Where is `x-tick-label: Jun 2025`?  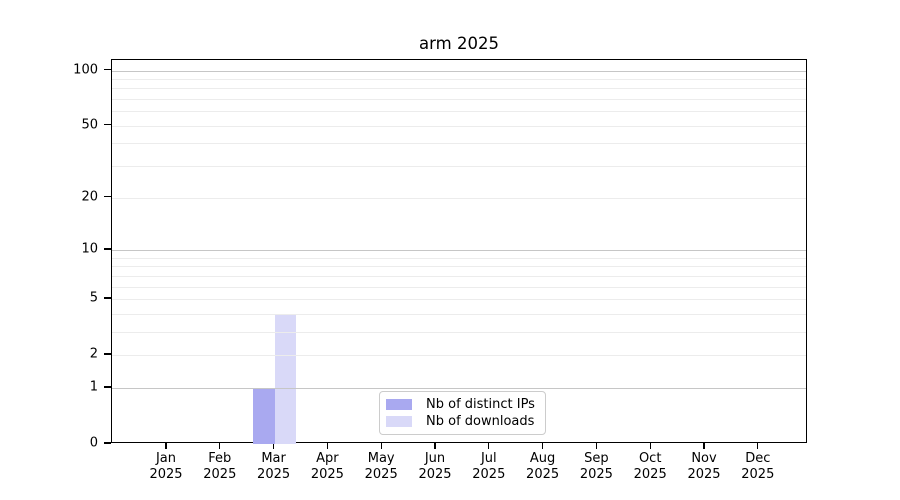
x-tick-label: Jun 2025 is located at coordinates (435, 467).